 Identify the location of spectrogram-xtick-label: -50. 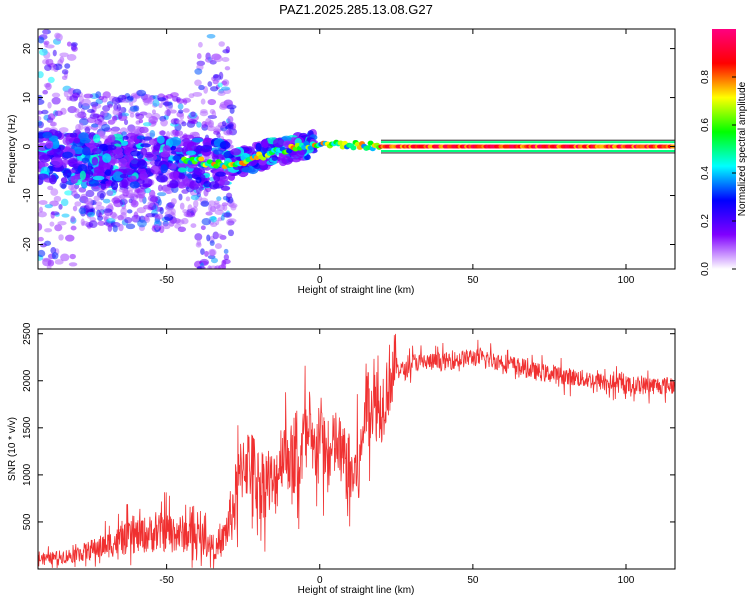
(166, 280).